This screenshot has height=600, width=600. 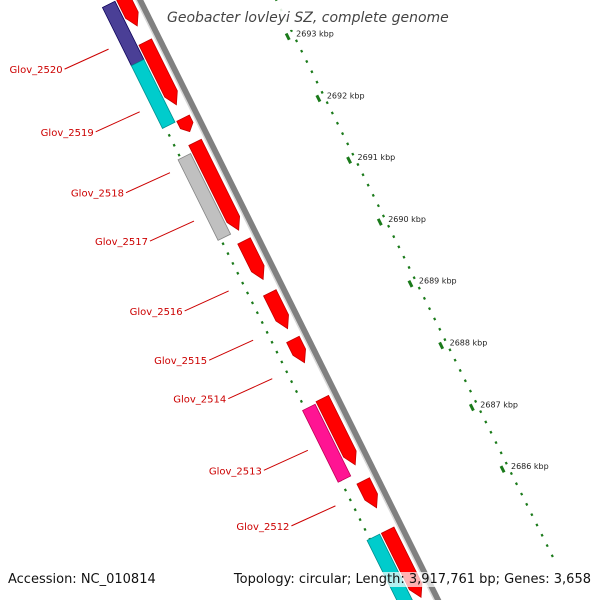 What do you see at coordinates (235, 471) in the screenshot?
I see `gene-label: Glov_2513` at bounding box center [235, 471].